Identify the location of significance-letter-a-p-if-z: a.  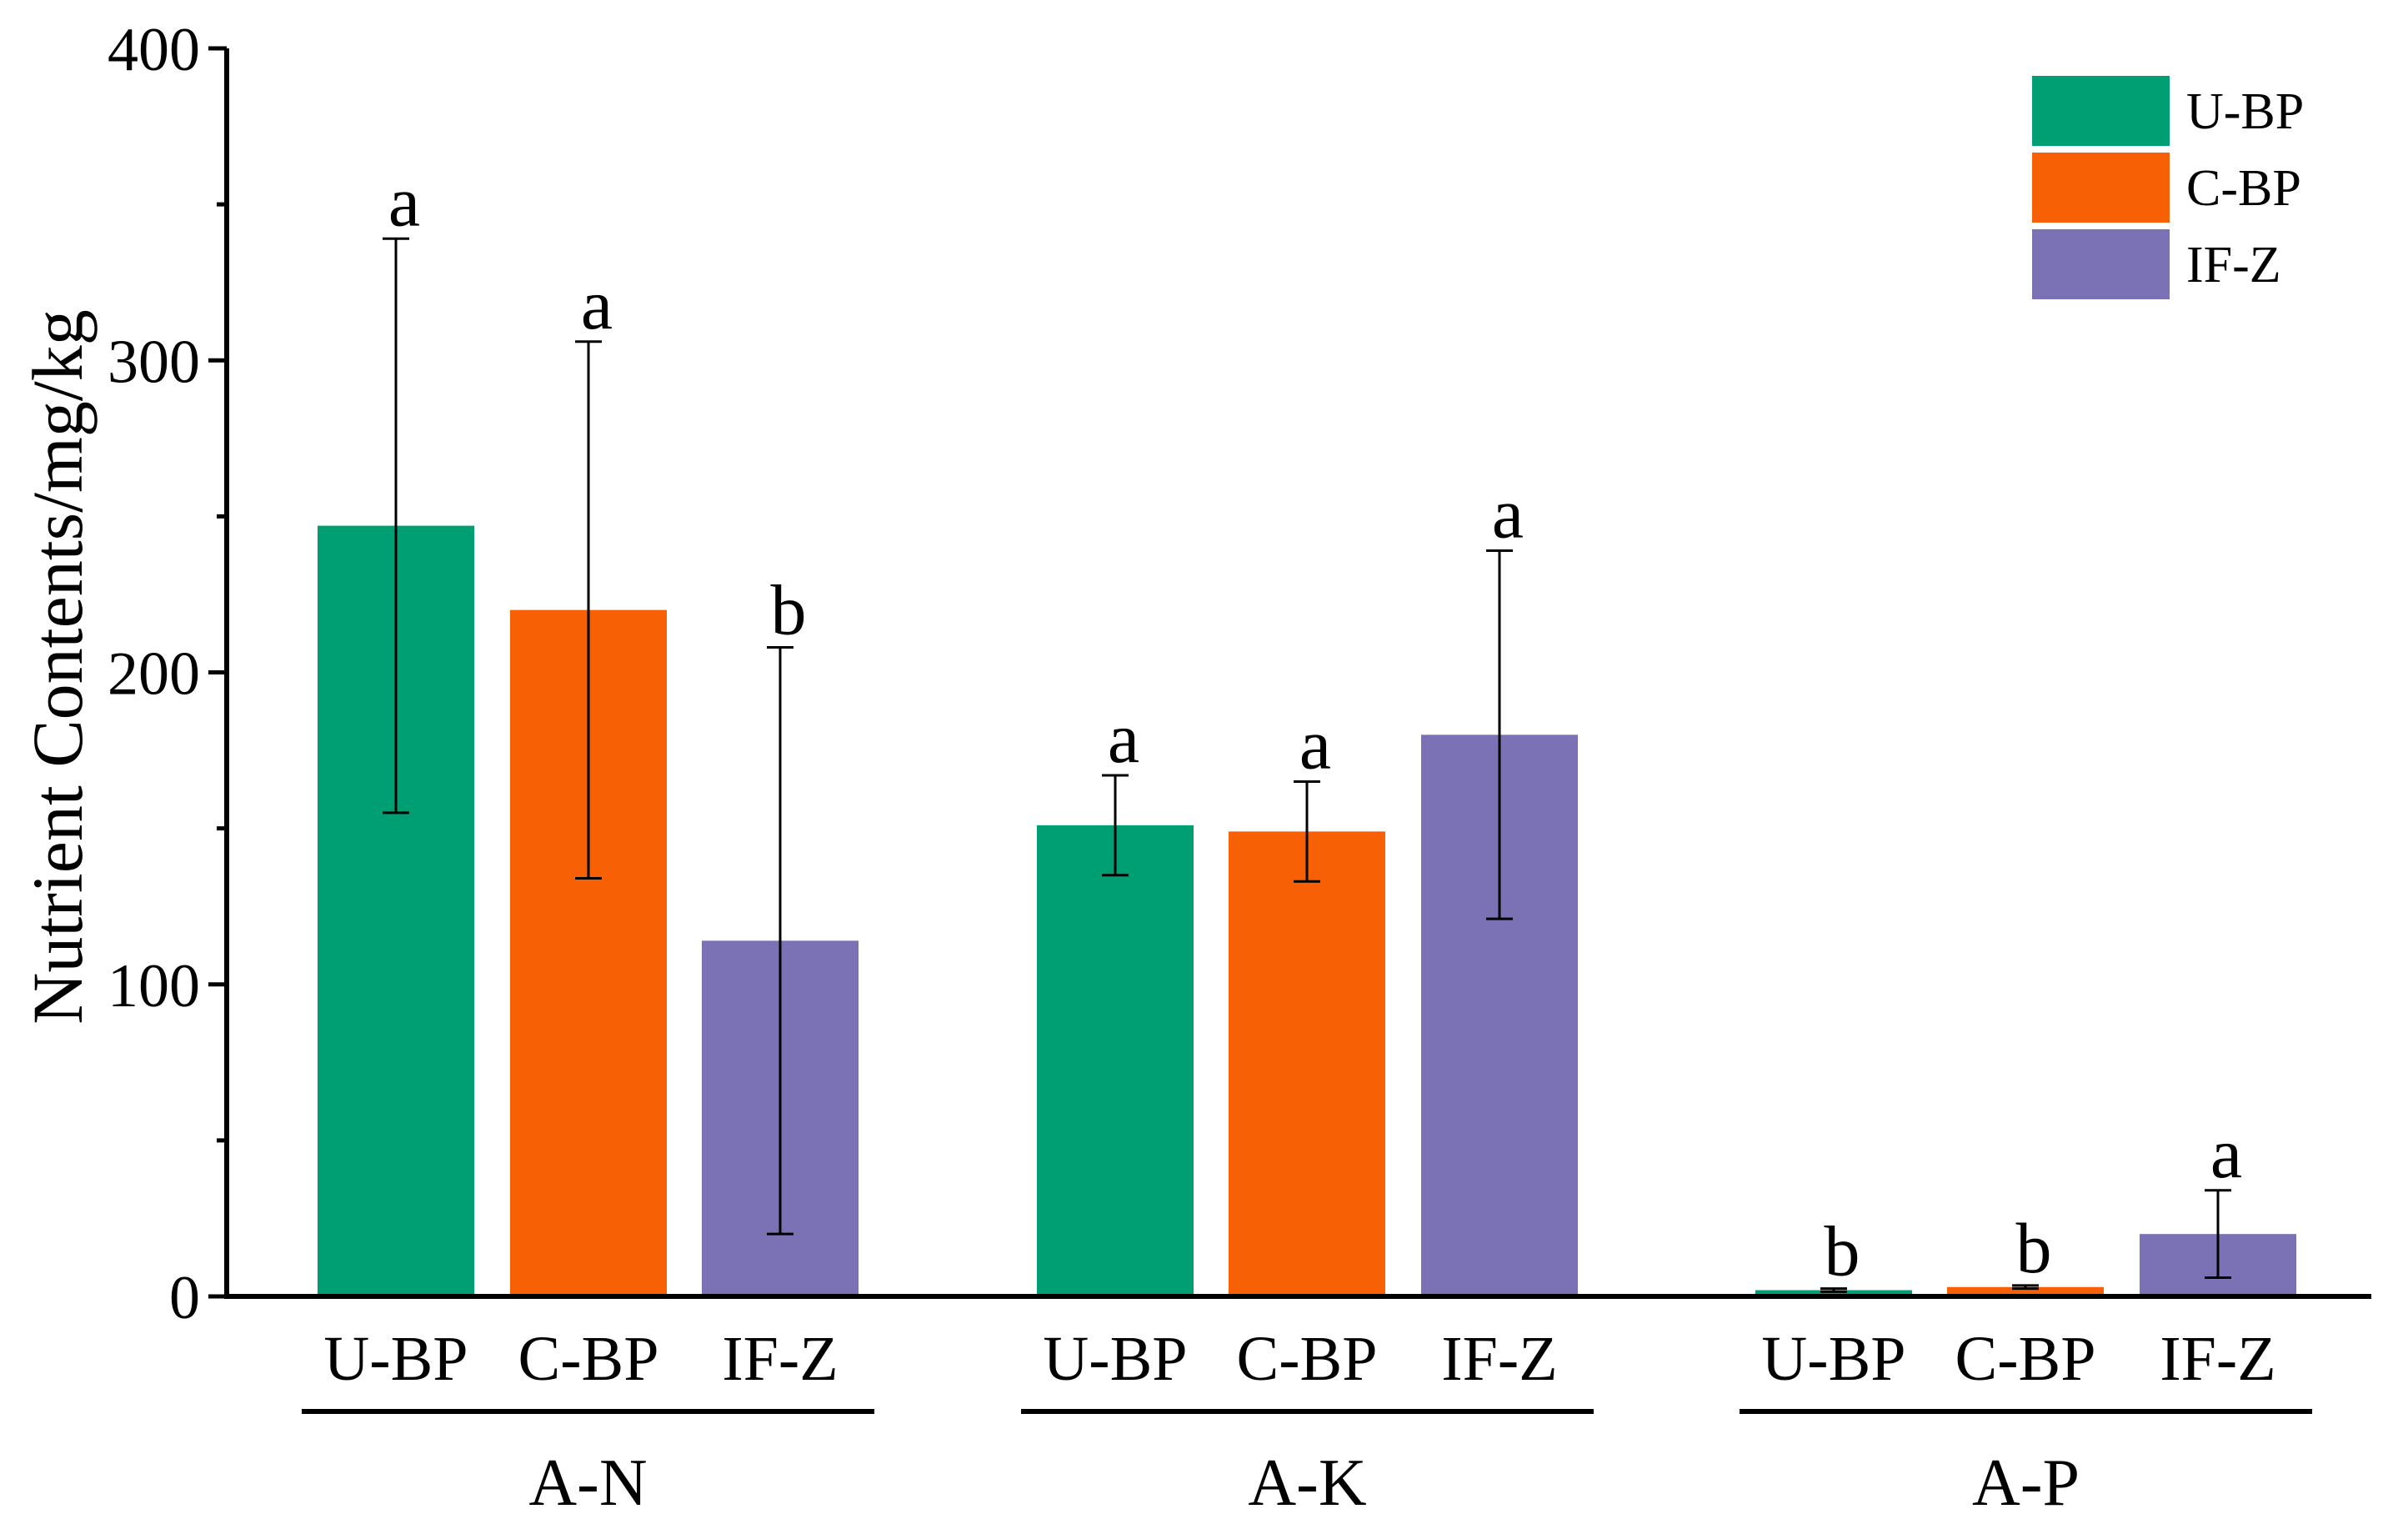
(2226, 1153).